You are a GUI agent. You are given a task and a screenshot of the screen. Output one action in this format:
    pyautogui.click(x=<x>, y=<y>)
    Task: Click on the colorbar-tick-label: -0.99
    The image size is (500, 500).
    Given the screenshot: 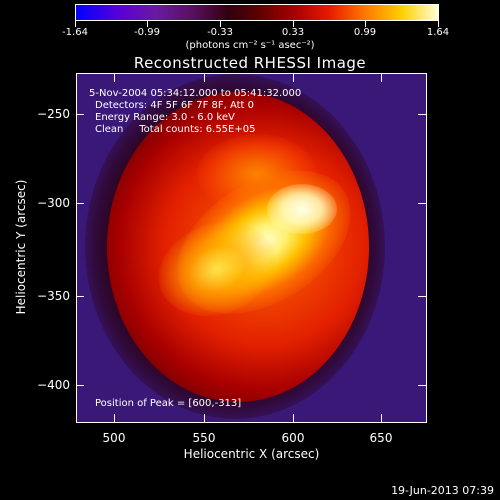 What is the action you would take?
    pyautogui.click(x=147, y=32)
    